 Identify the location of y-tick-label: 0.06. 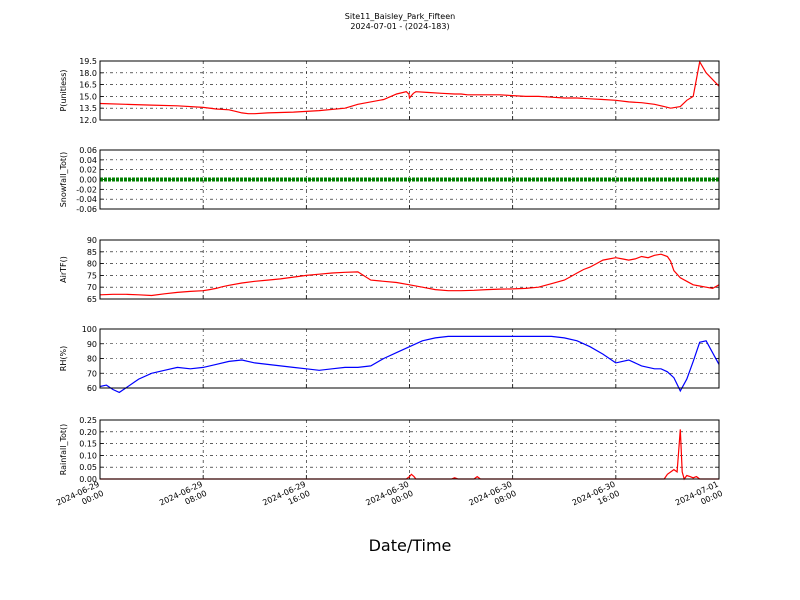
(88, 150).